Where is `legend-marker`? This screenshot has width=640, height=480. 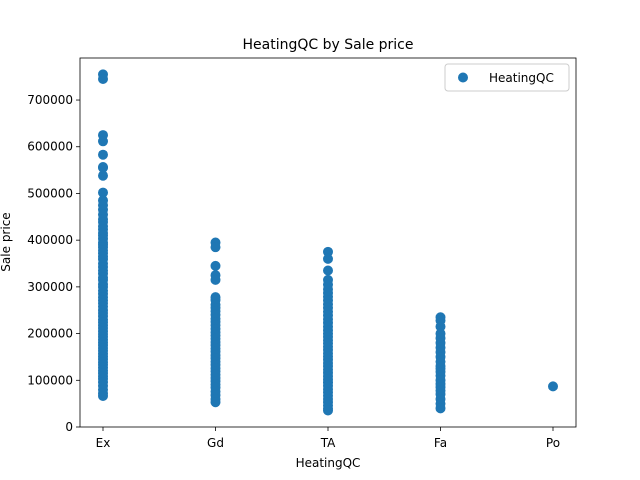
legend-marker is located at coordinates (463, 77).